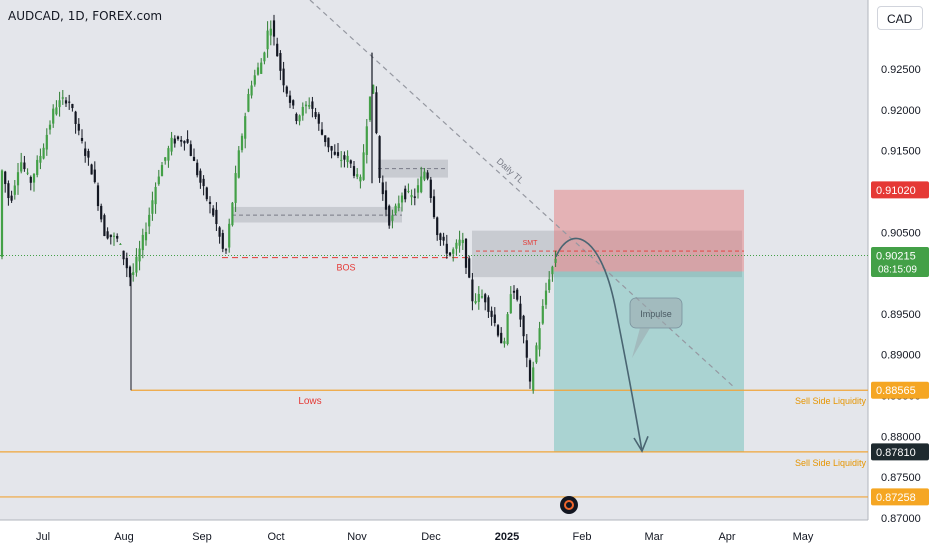 Image resolution: width=932 pixels, height=550 pixels. Describe the element at coordinates (901, 233) in the screenshot. I see `y-tick-label: 0.90500` at that location.